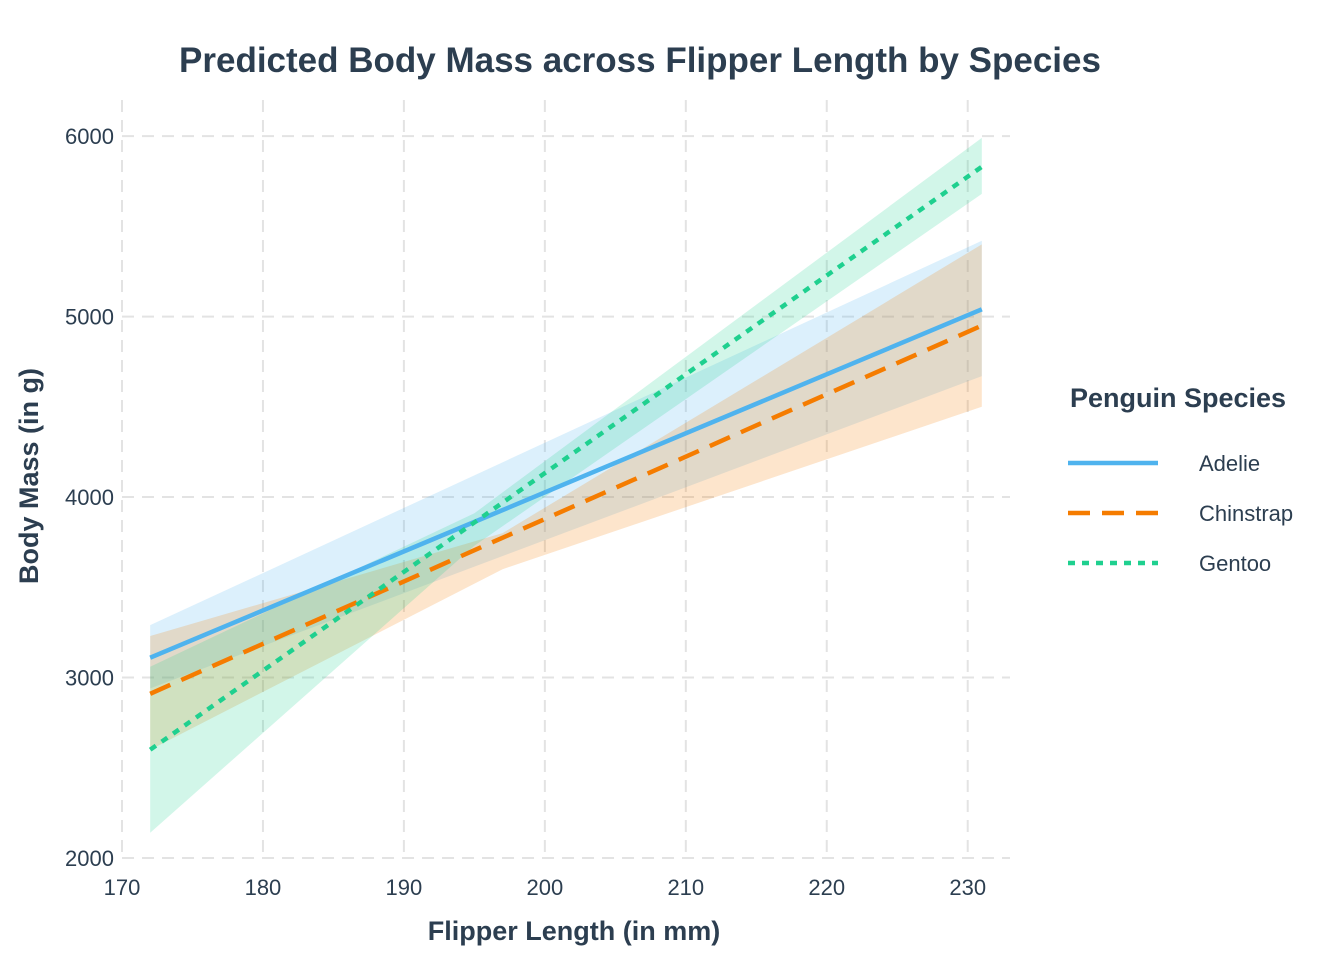 The width and height of the screenshot is (1344, 960). I want to click on legend-label-gentoo: Gentoo, so click(1235, 563).